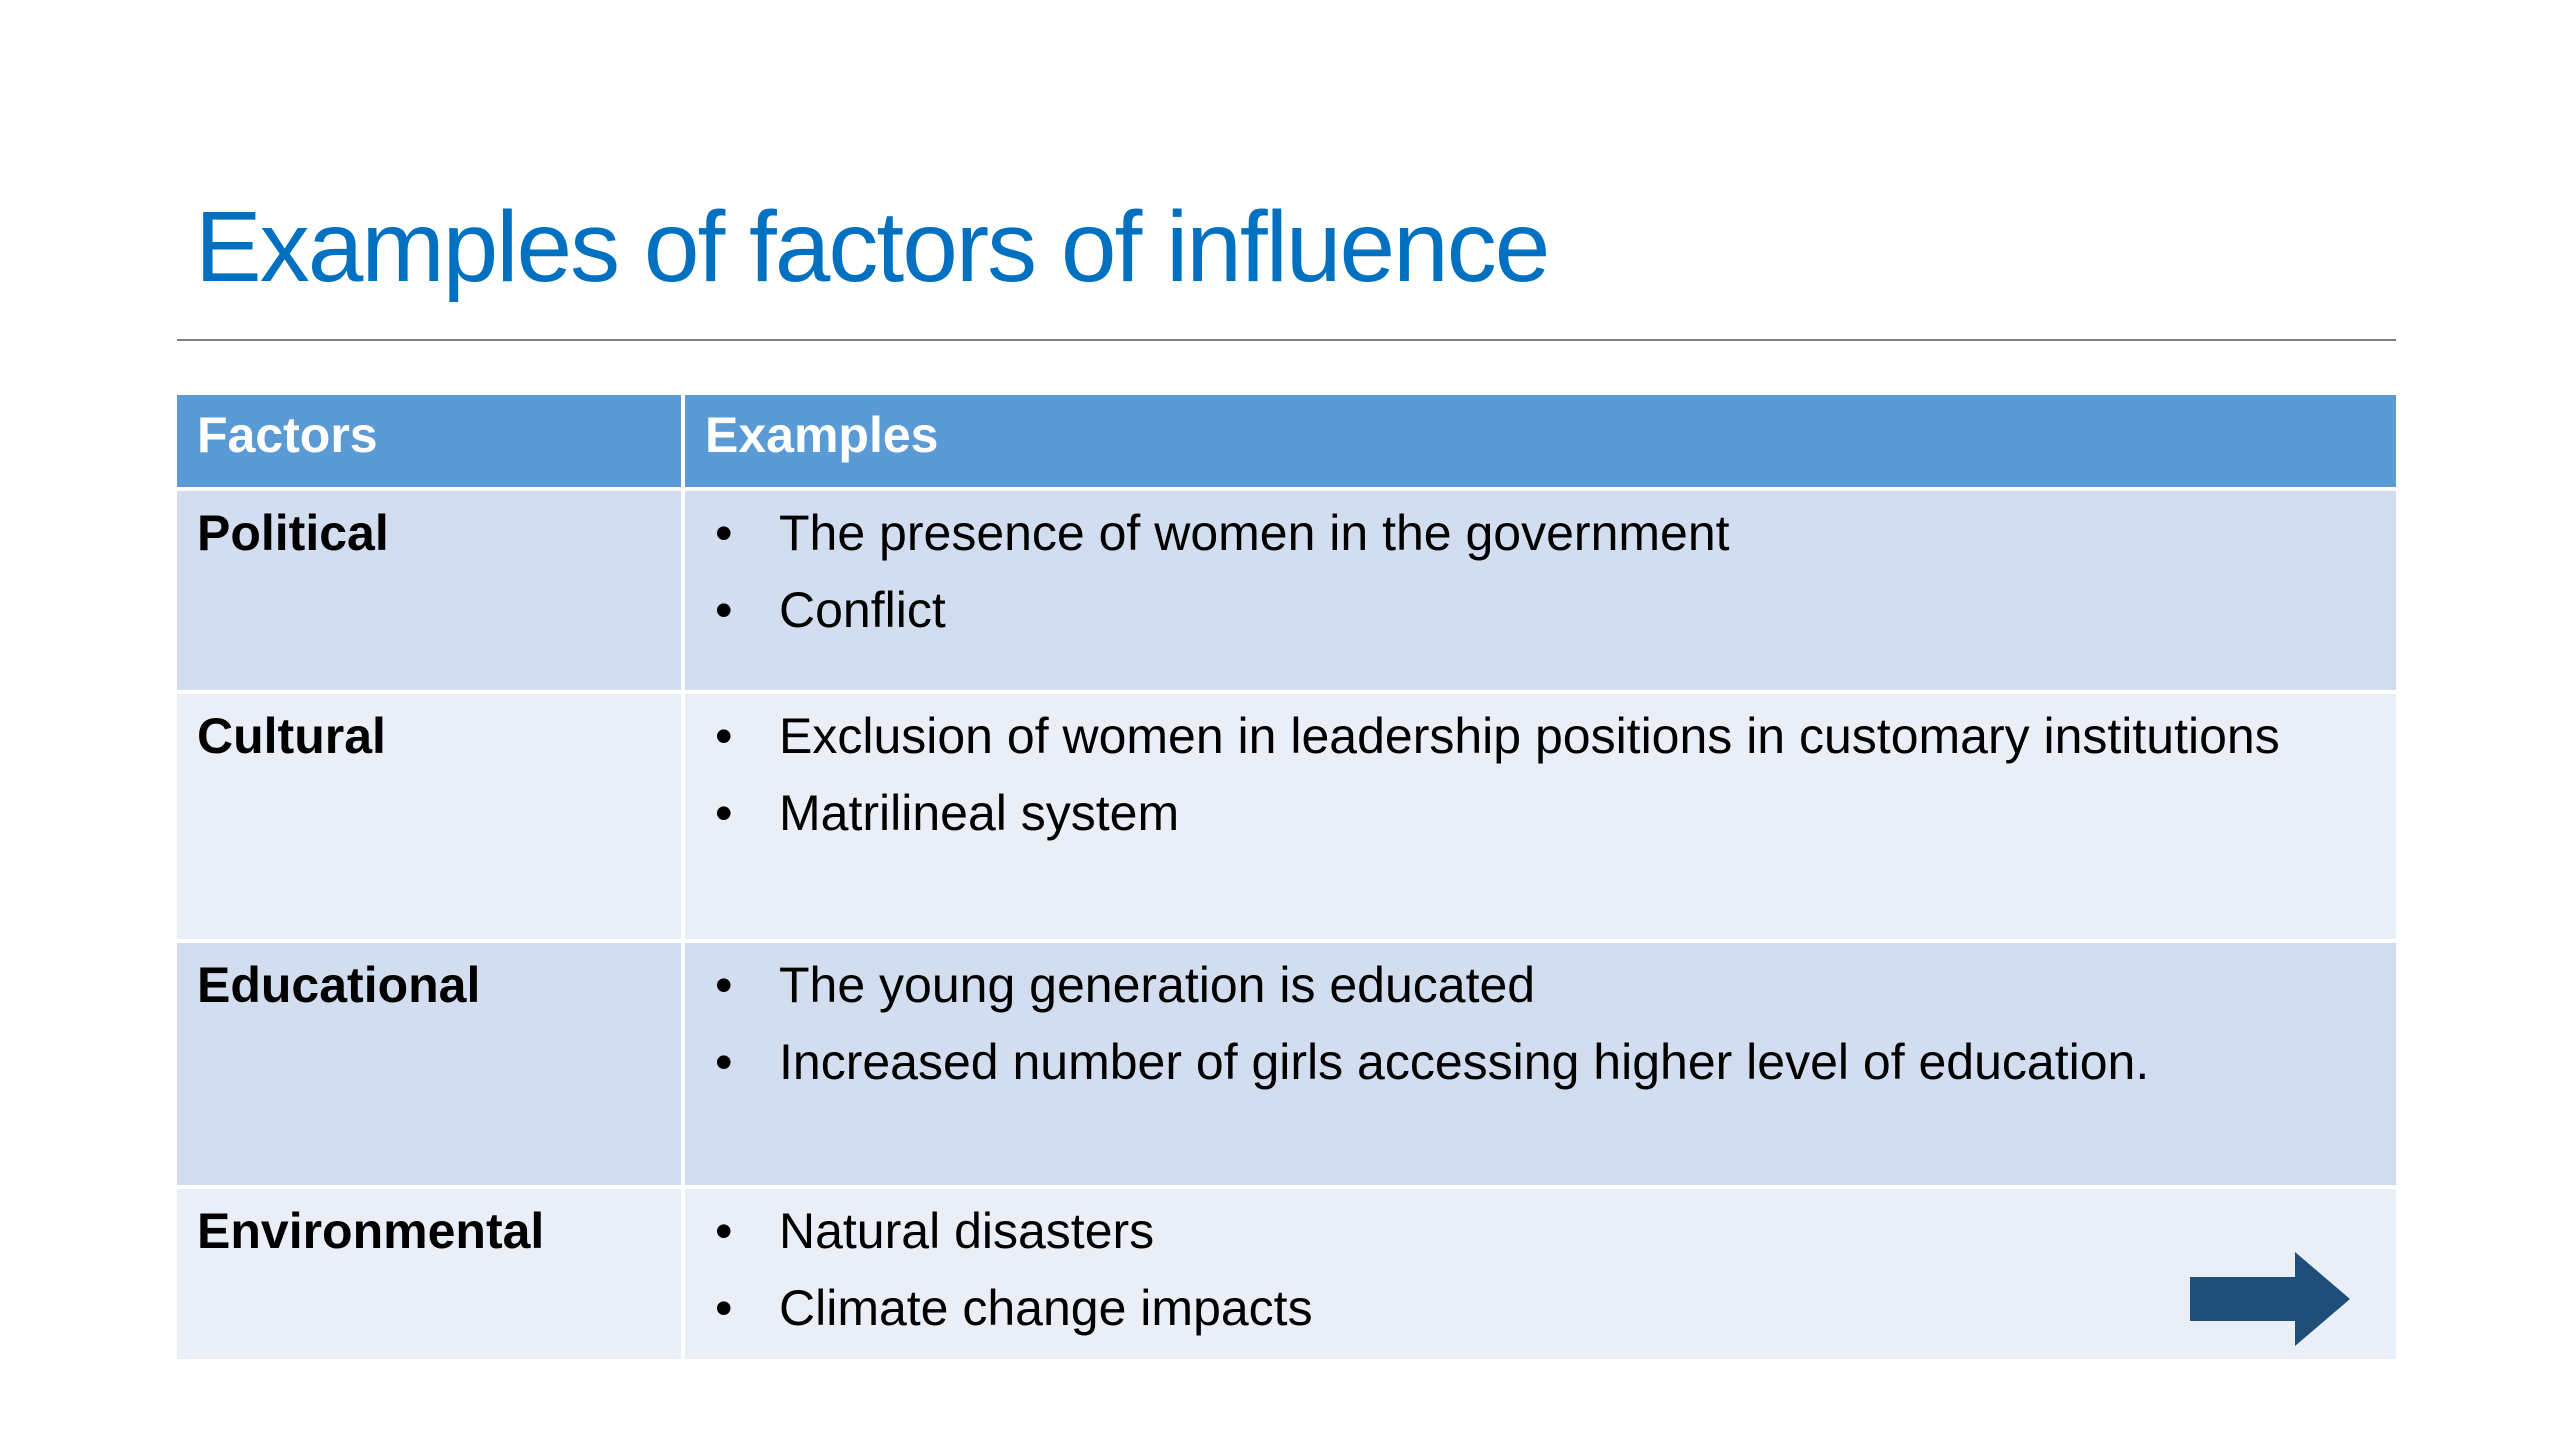 This screenshot has width=2560, height=1440. I want to click on examples-cell: Natural disastersClimate change impacts, so click(1538, 1274).